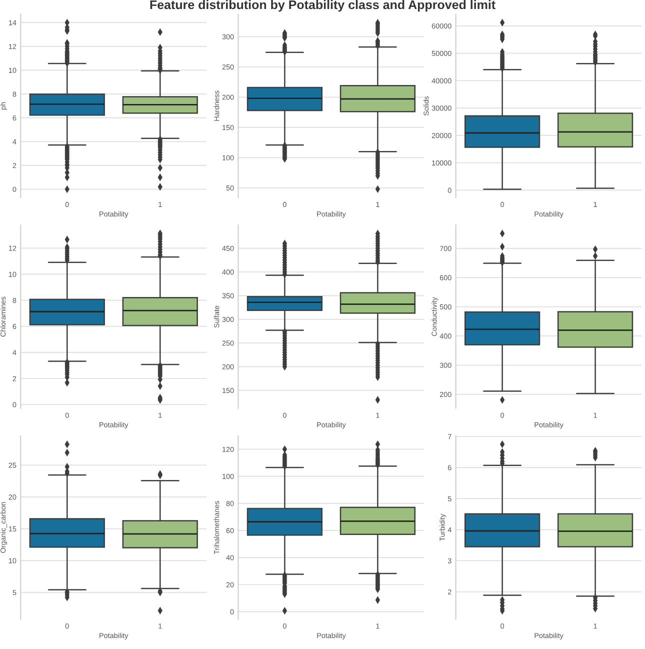 Image resolution: width=645 pixels, height=649 pixels. What do you see at coordinates (323, 6) in the screenshot?
I see `text: Feature distribution by Potability class and Approved limit` at bounding box center [323, 6].